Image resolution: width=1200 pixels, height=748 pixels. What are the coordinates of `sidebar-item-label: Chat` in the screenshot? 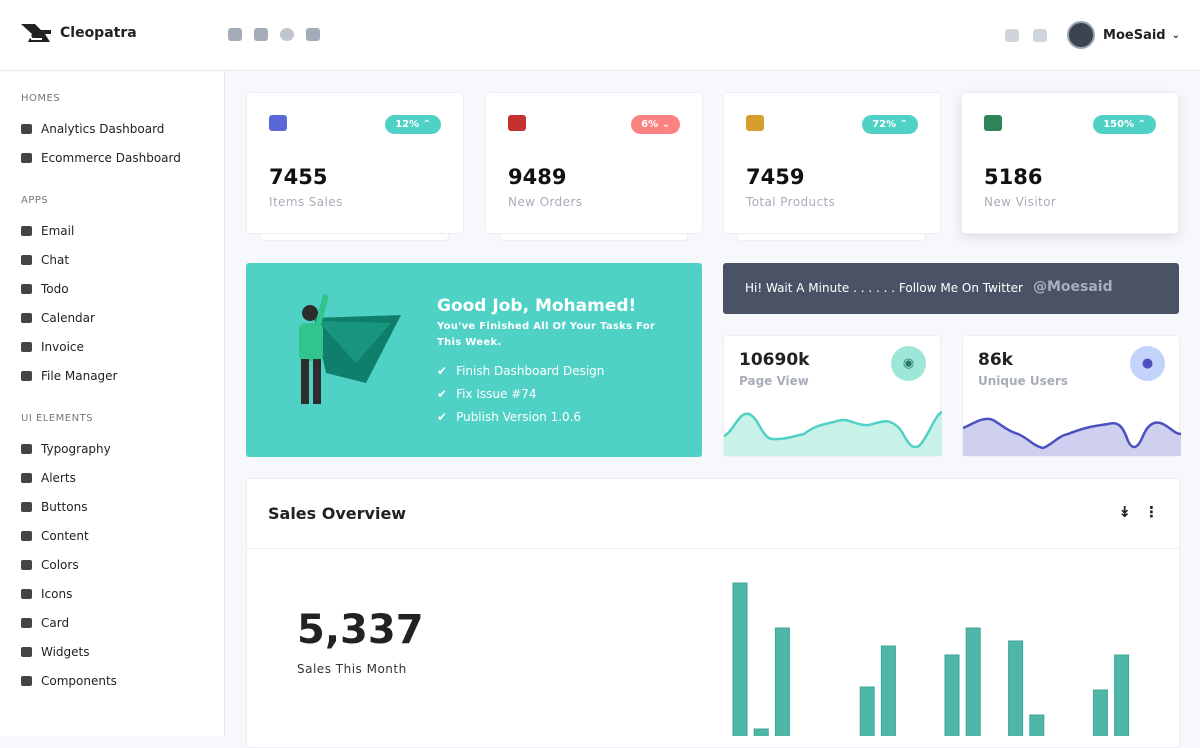 It's located at (55, 260).